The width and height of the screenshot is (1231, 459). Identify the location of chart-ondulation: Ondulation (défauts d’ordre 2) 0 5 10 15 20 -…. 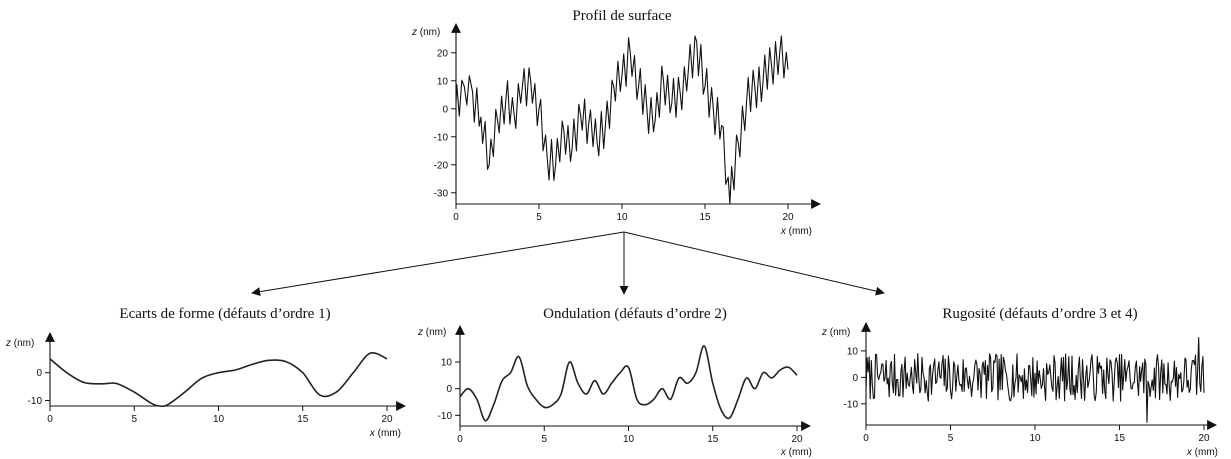
(614, 382).